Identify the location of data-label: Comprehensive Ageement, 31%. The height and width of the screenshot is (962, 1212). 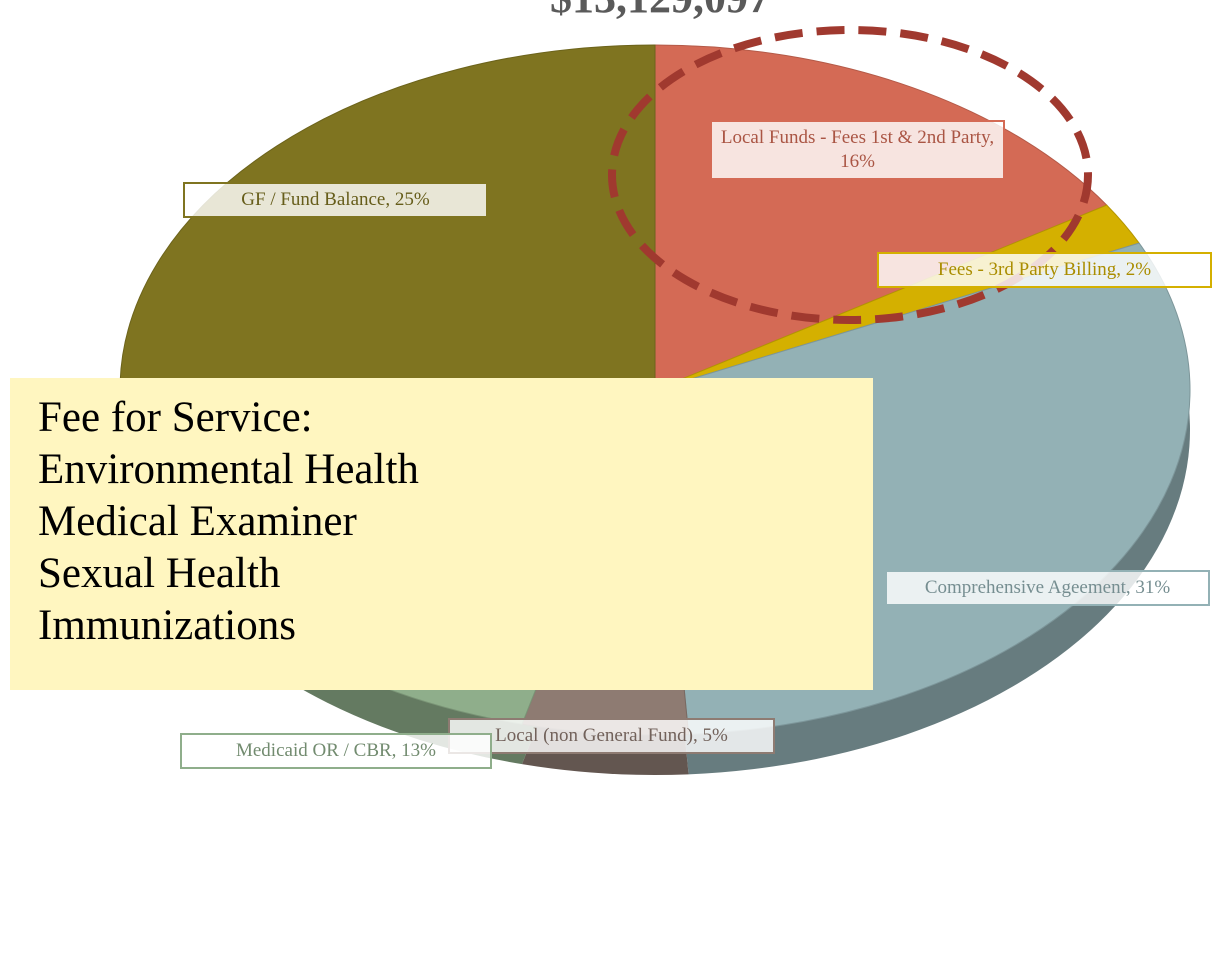
(1047, 588).